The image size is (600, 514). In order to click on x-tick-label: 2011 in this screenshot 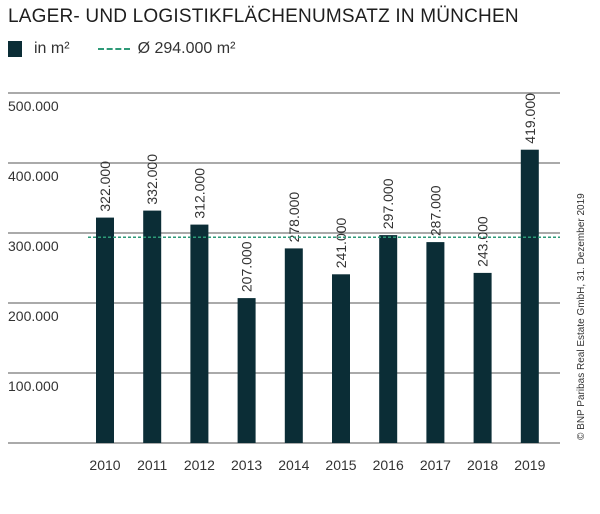, I will do `click(152, 465)`.